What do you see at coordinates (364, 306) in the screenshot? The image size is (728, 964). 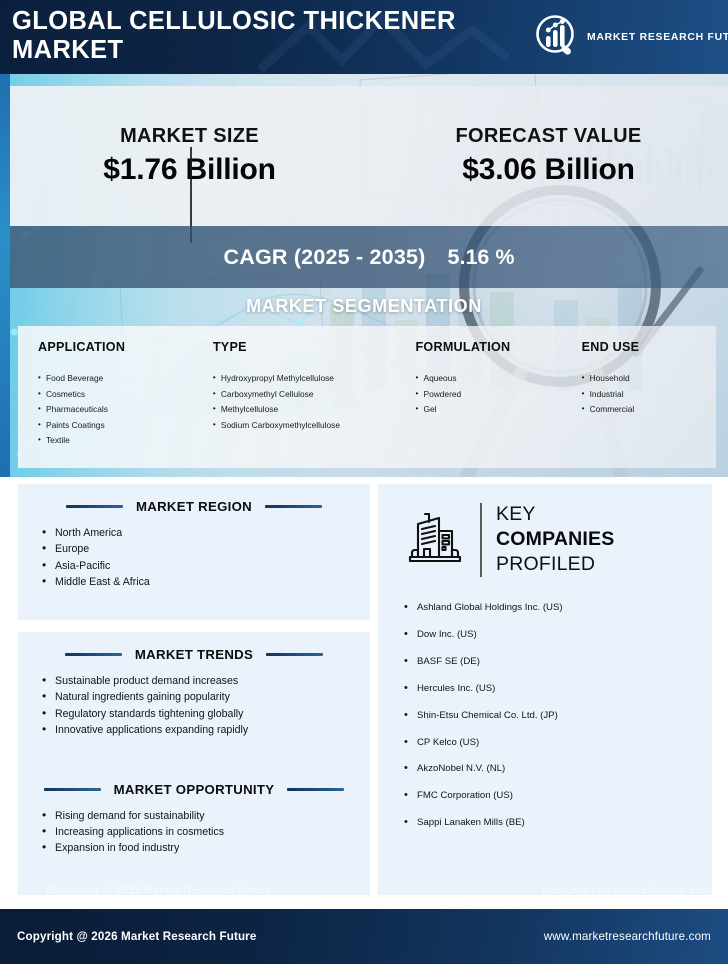 I see `market-segmentation-title: MARKET SEGMENTATION` at bounding box center [364, 306].